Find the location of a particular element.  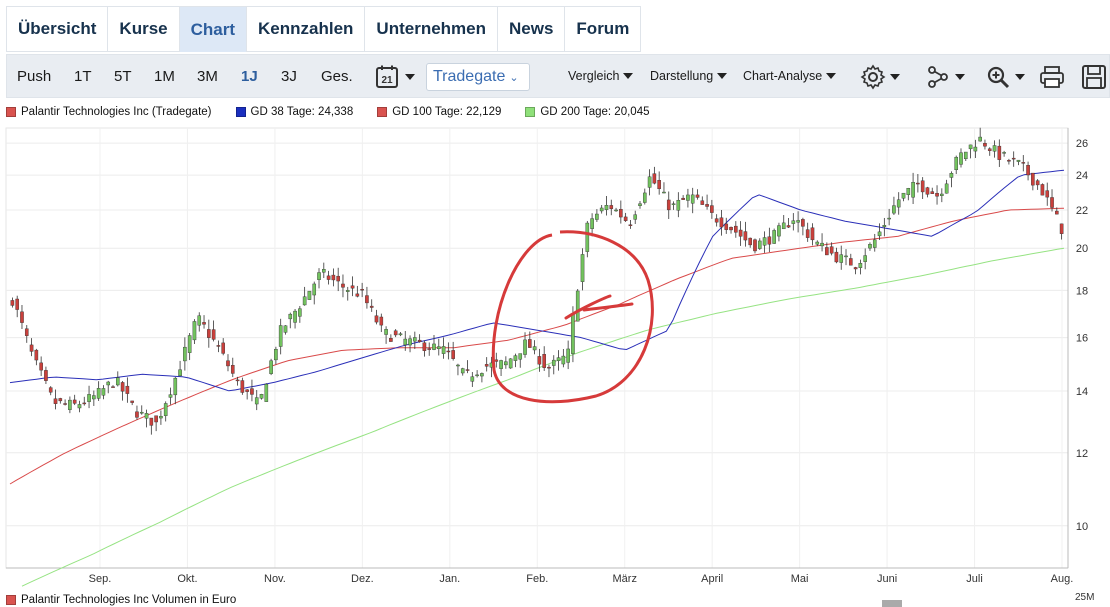

legend-item: GD 100 Tage: 22,129 is located at coordinates (439, 112).